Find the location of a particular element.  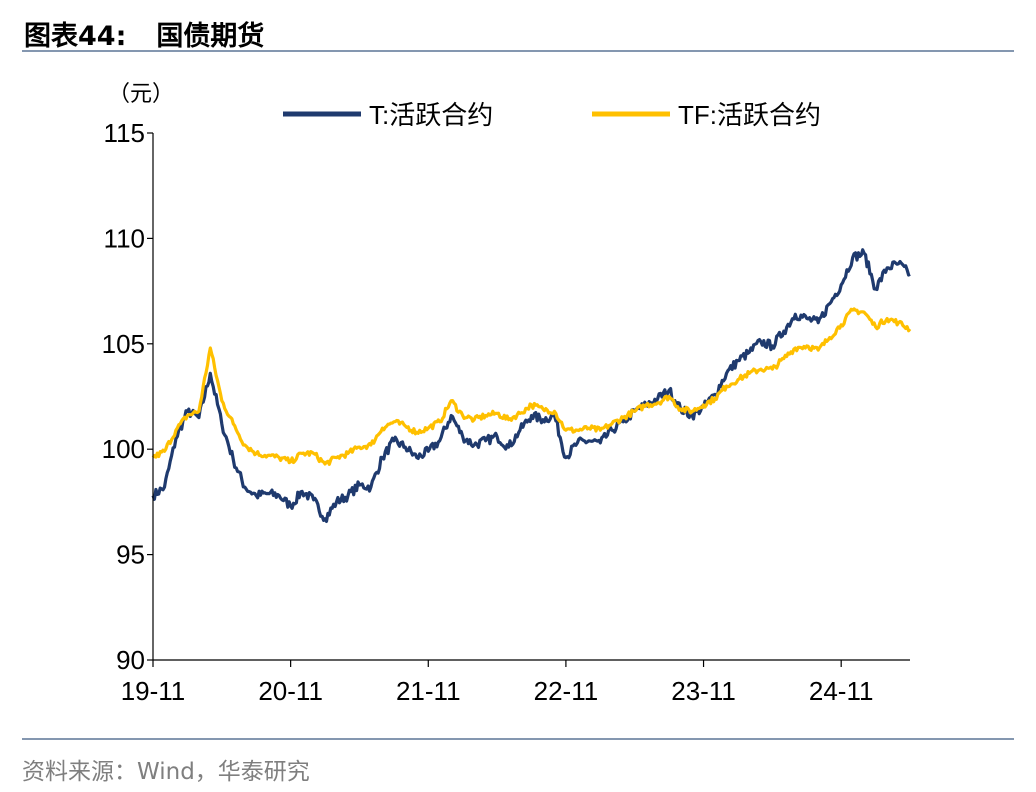

y-tick-label: 100 is located at coordinates (123, 449).